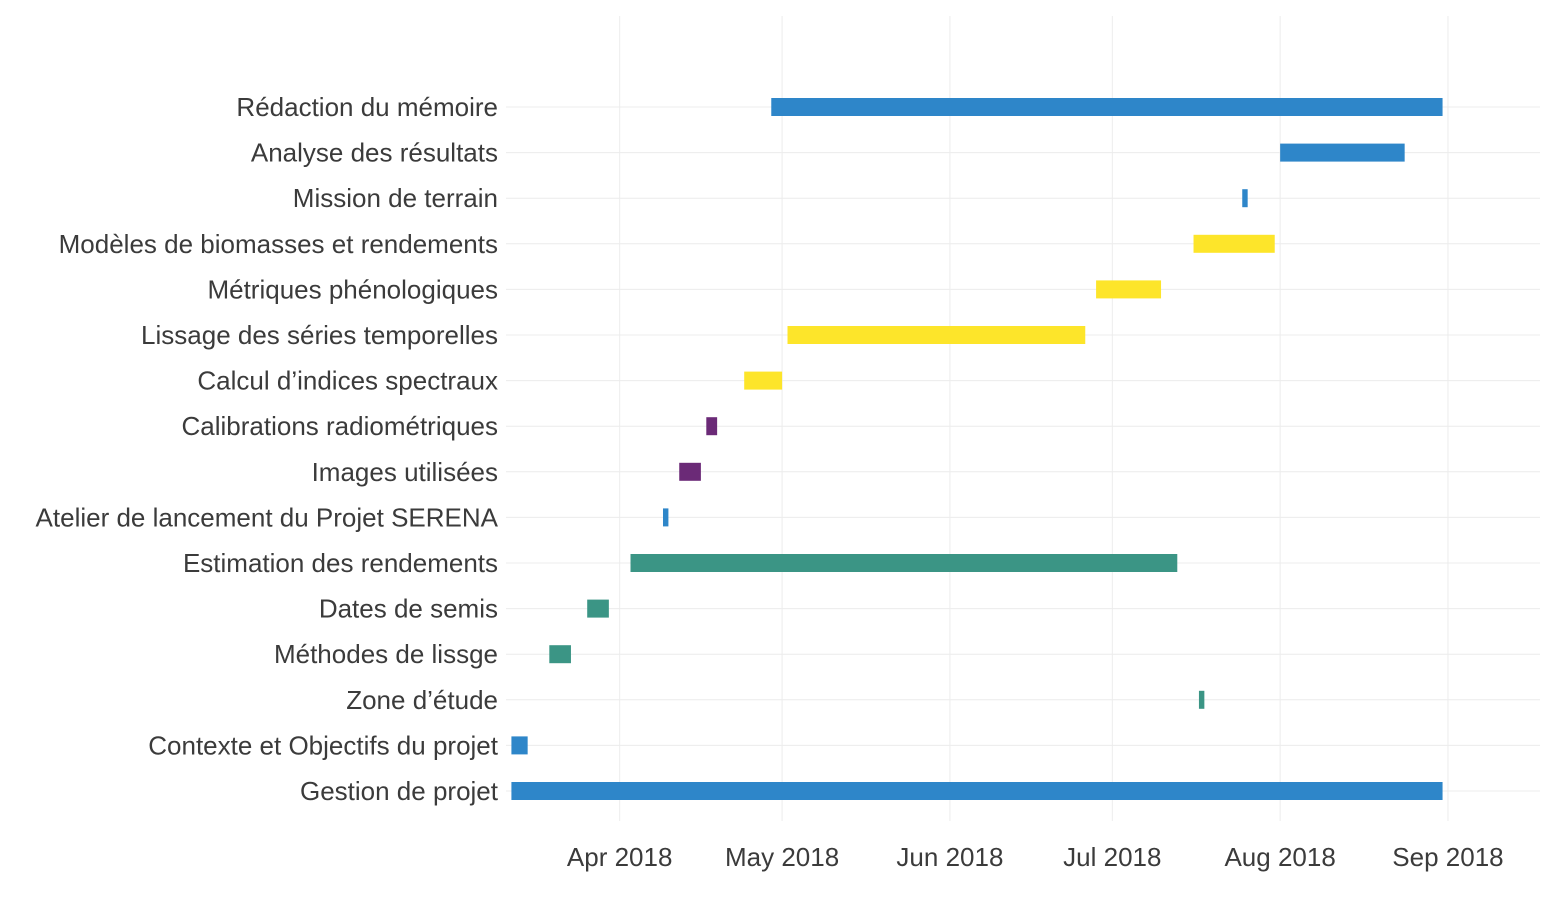 The image size is (1562, 916). Describe the element at coordinates (340, 426) in the screenshot. I see `task-label: Calibrations radiométriques` at that location.